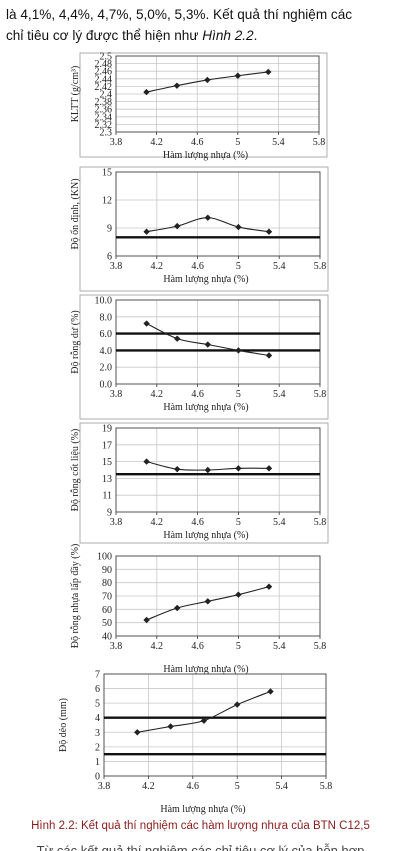  I want to click on y-axis-label: KLTT (g/cm³), so click(75, 94).